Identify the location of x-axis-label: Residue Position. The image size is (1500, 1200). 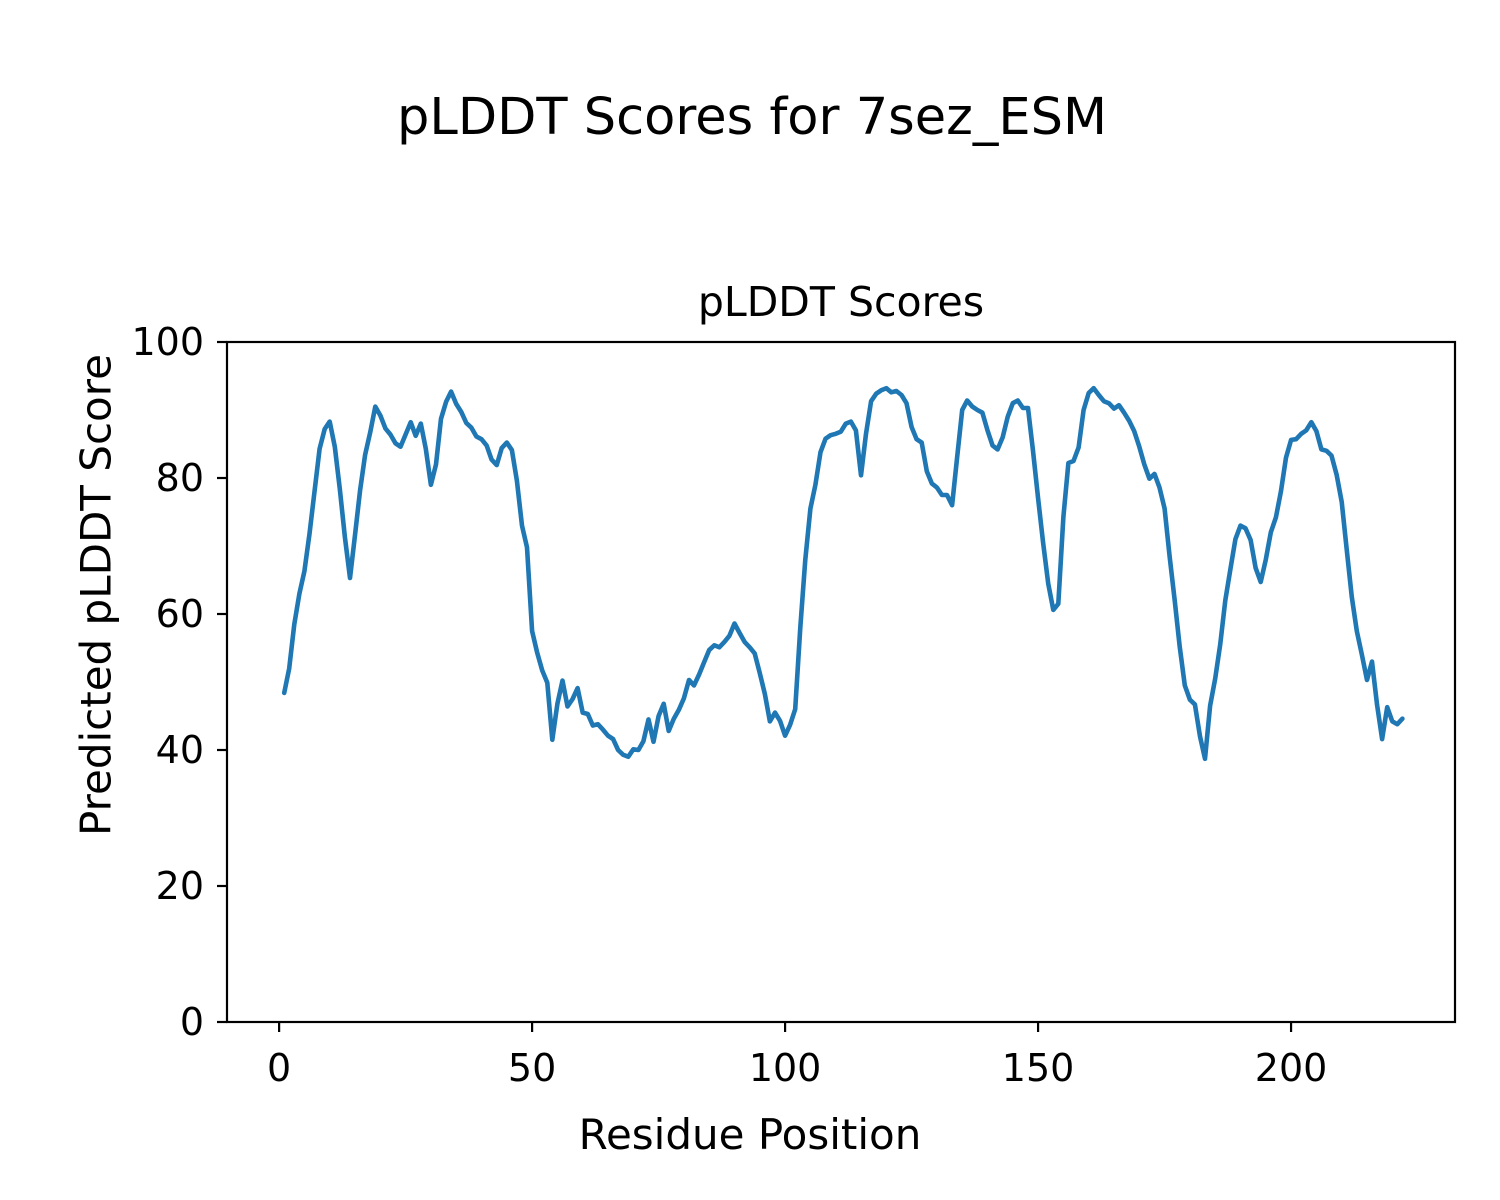
(750, 1134).